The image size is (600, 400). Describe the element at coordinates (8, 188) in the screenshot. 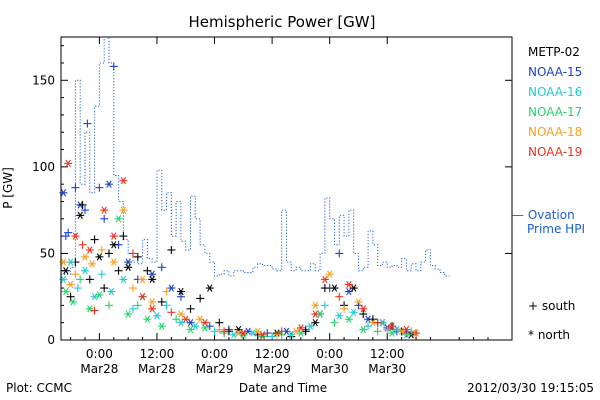

I see `y-axis-label: P [GW]` at that location.